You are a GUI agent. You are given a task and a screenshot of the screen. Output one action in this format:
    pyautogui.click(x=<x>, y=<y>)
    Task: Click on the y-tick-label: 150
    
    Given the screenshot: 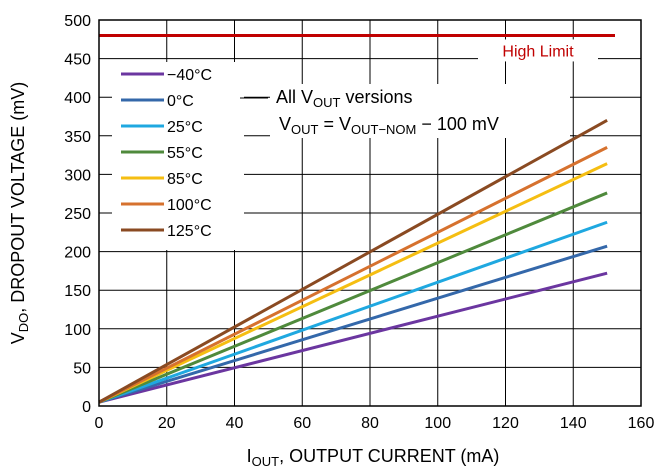 What is the action you would take?
    pyautogui.click(x=77, y=291)
    